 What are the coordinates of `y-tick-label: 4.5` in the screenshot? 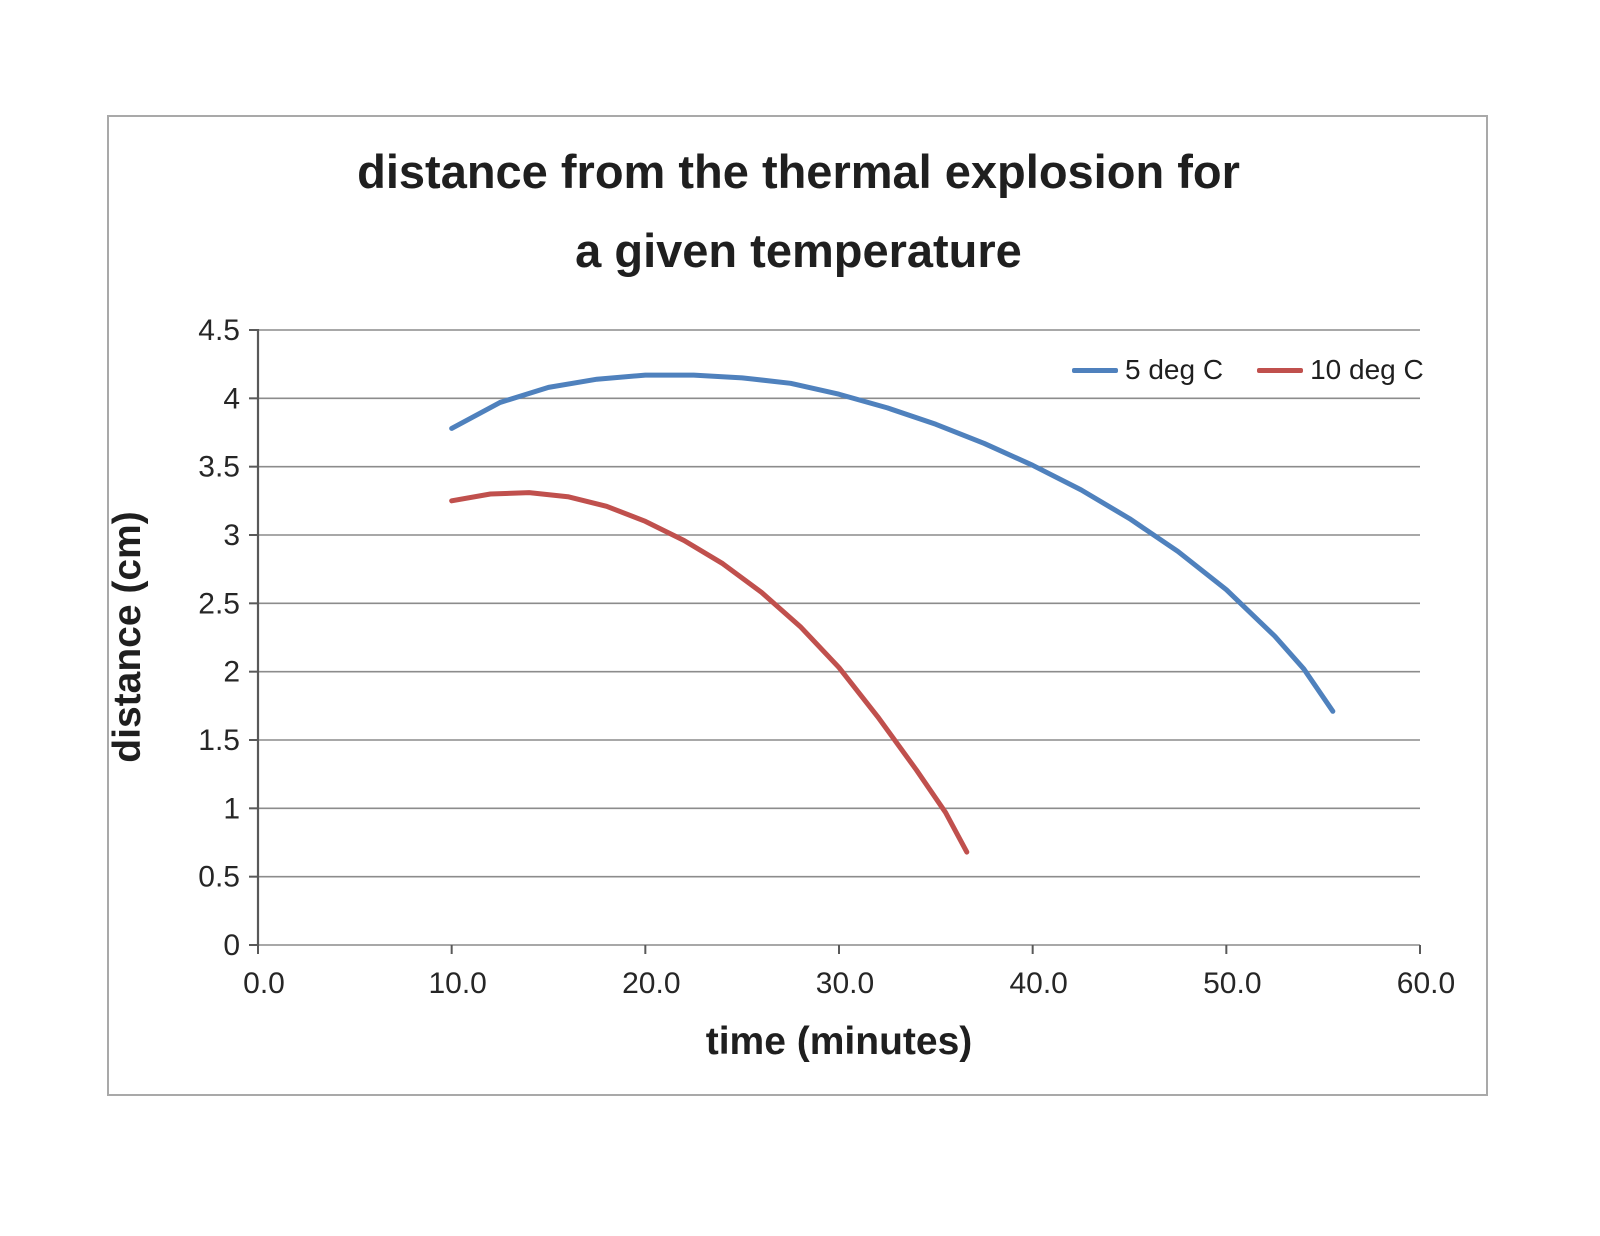 It's located at (219, 330).